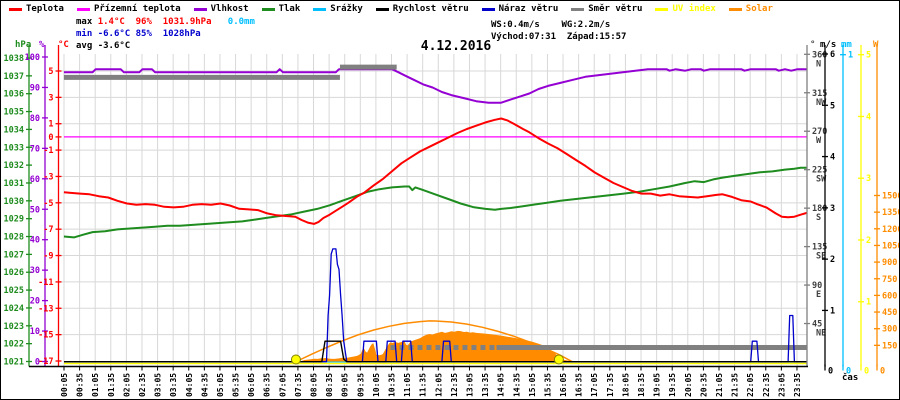 This screenshot has width=900, height=400. I want to click on svg-text: 1028, so click(14, 238).